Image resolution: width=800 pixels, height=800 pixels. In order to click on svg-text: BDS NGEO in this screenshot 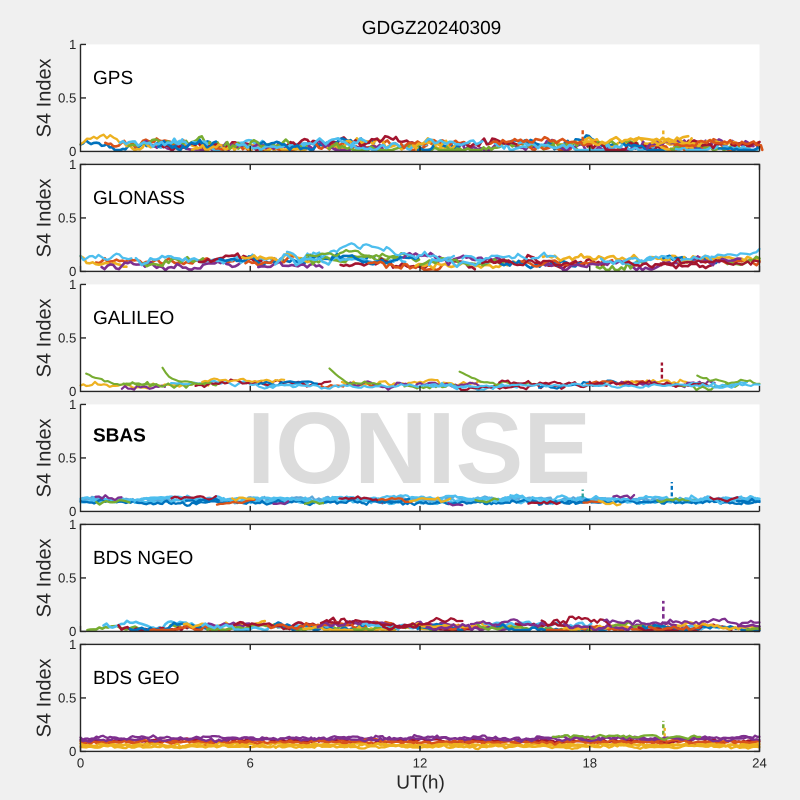, I will do `click(143, 558)`.